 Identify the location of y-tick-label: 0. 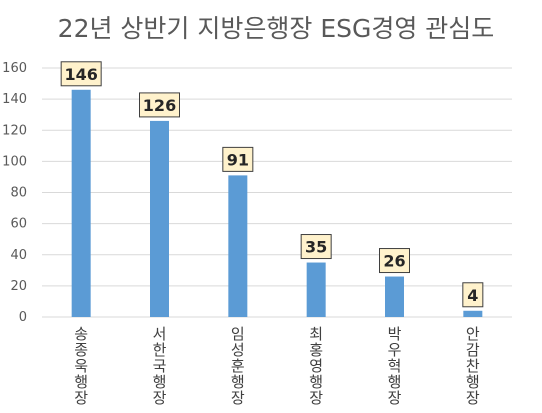
(23, 317).